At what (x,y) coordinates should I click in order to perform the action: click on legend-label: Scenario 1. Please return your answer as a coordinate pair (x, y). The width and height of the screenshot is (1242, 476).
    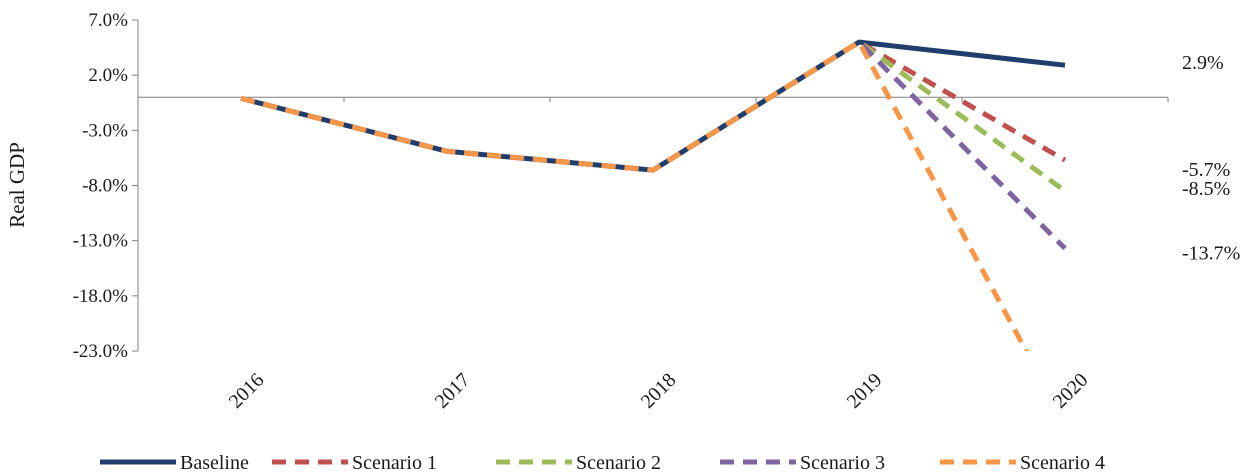
    Looking at the image, I should click on (394, 463).